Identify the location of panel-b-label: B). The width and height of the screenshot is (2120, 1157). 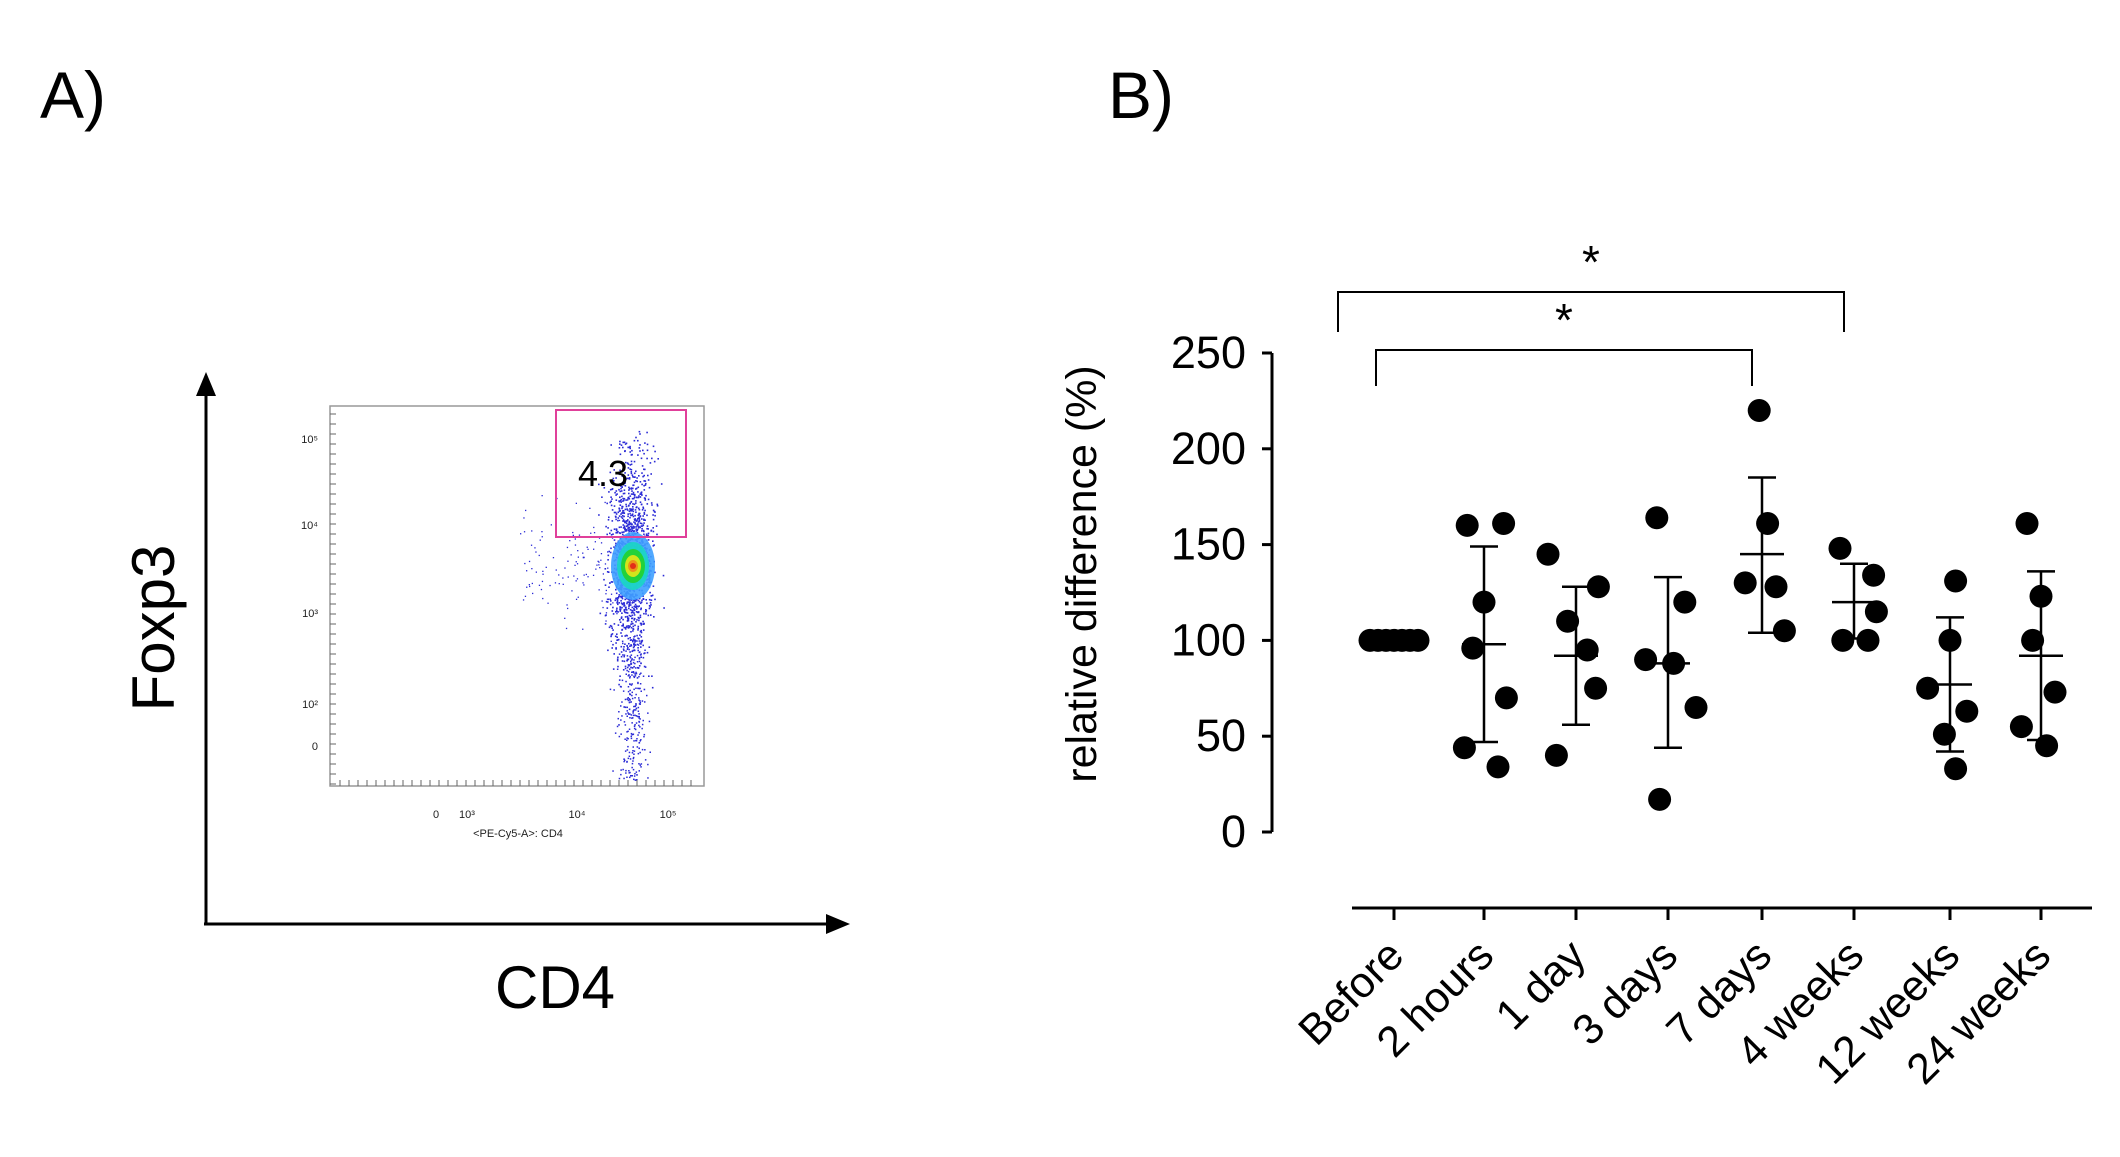
(1141, 95).